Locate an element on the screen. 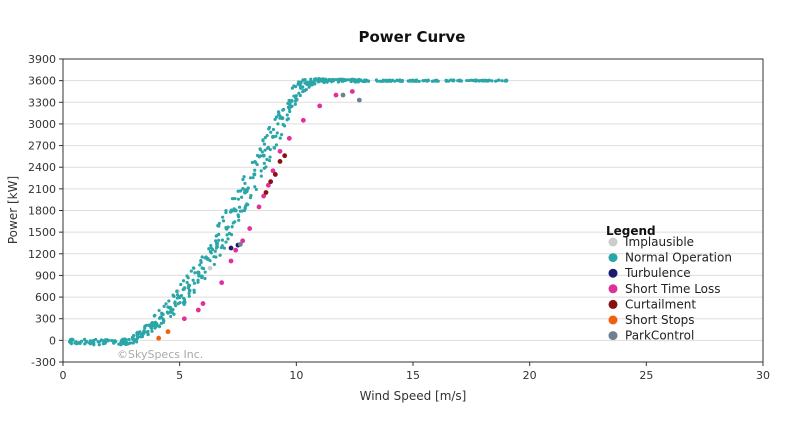 Image resolution: width=800 pixels, height=424 pixels. legend-label: Short Stops is located at coordinates (660, 320).